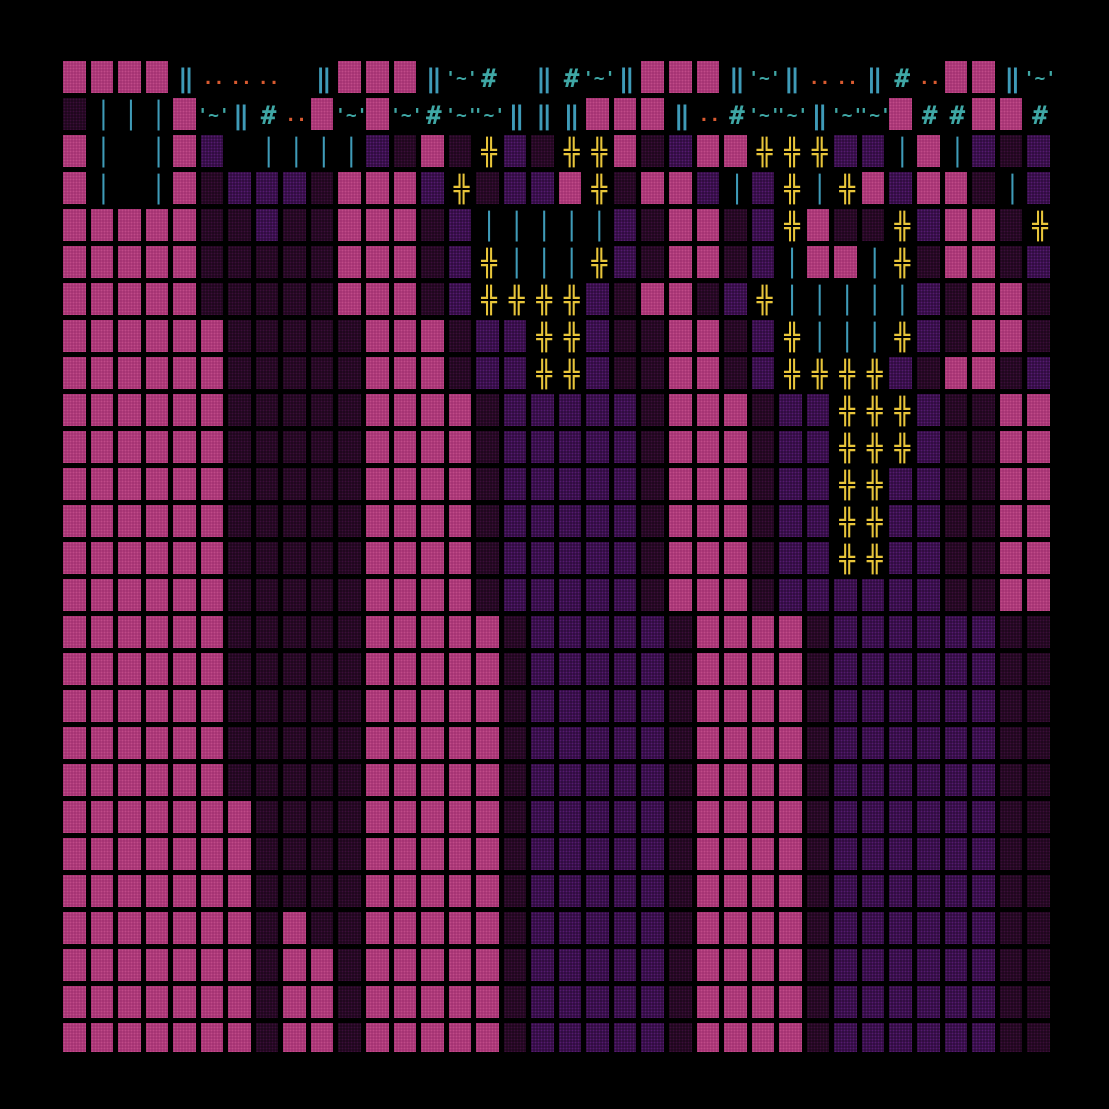 The height and width of the screenshot is (1109, 1109). Describe the element at coordinates (544, 78) in the screenshot. I see `water-double-bar-tile: ‖` at that location.